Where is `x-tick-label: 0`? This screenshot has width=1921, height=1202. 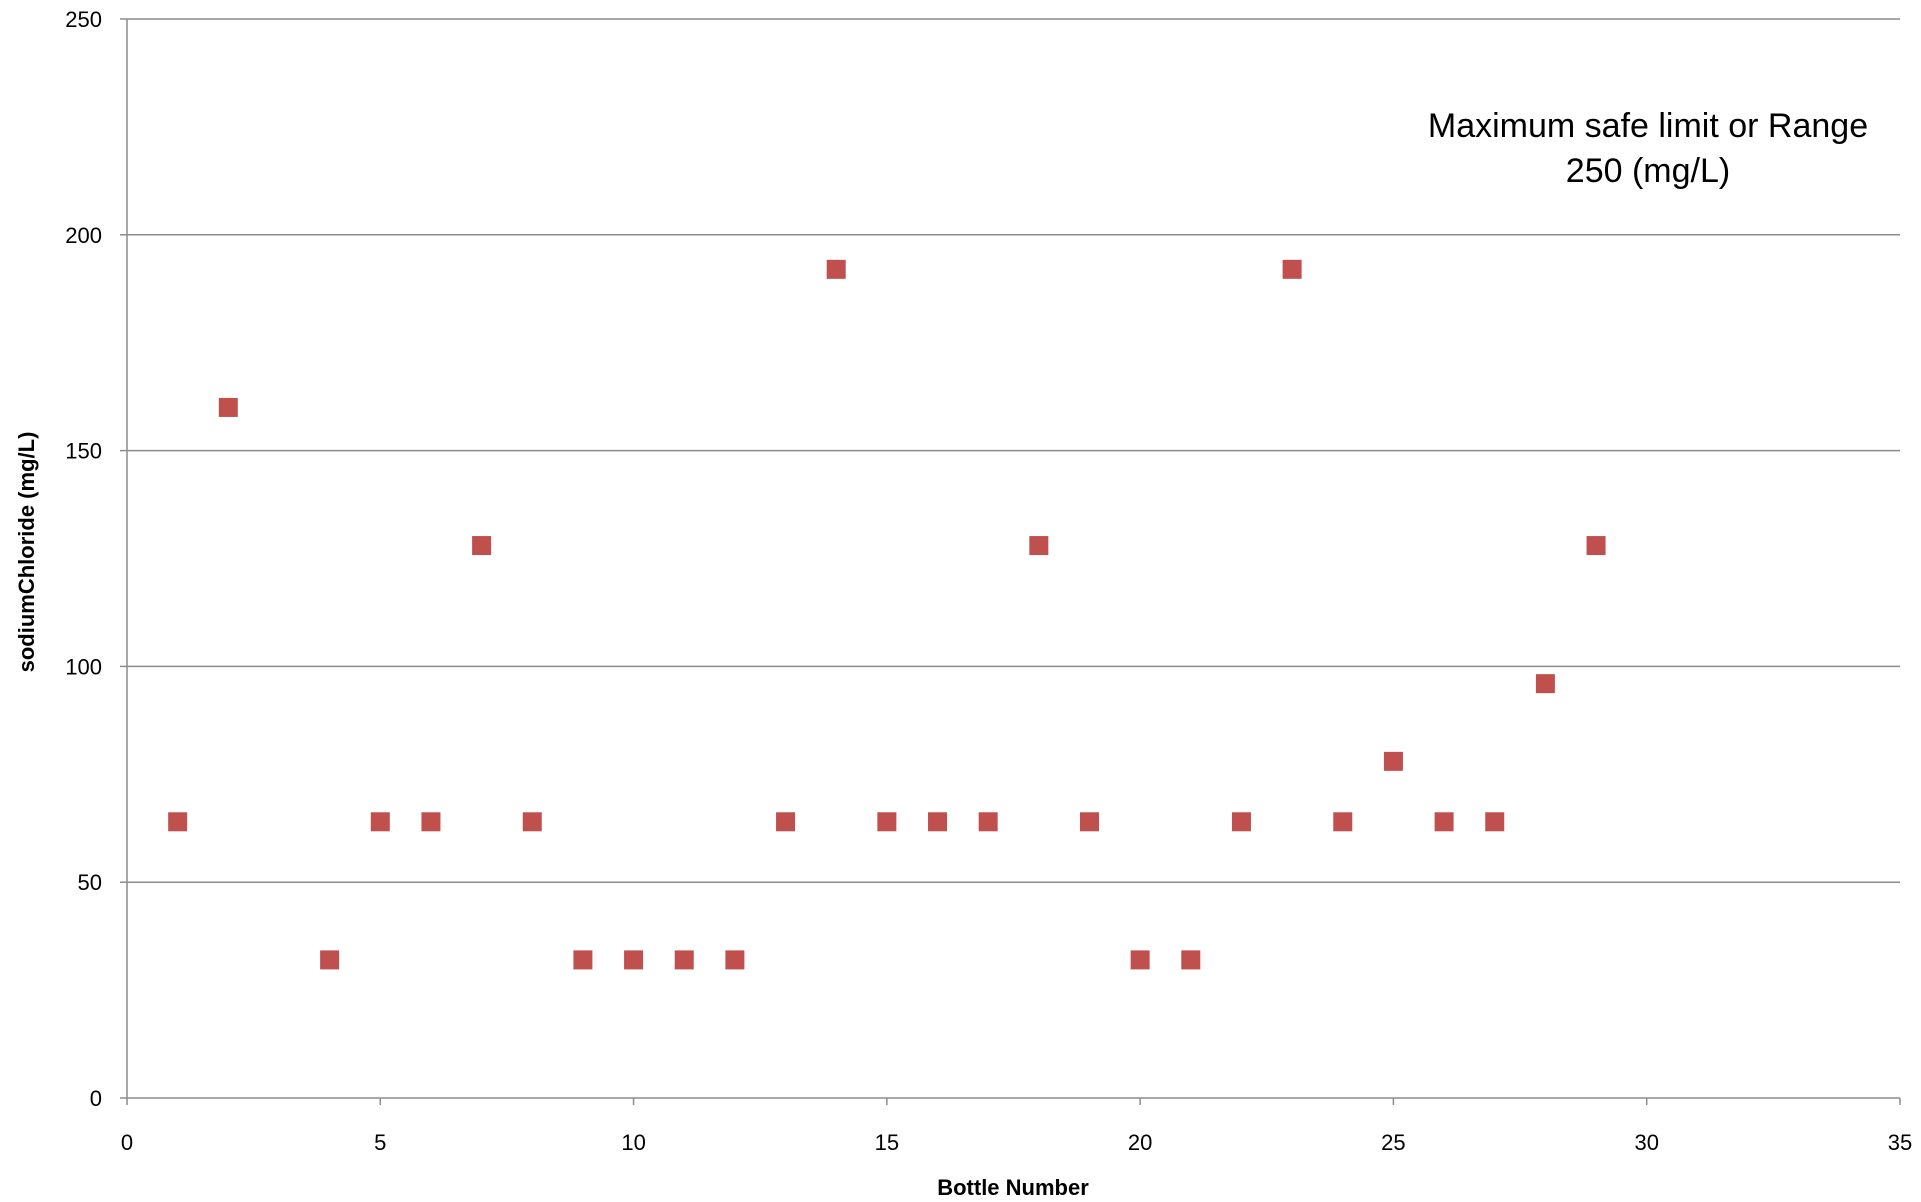
x-tick-label: 0 is located at coordinates (127, 1142).